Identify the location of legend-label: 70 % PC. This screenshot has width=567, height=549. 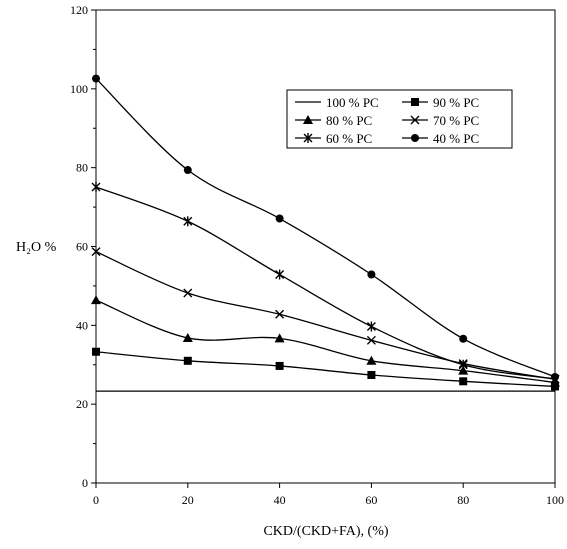
(456, 120).